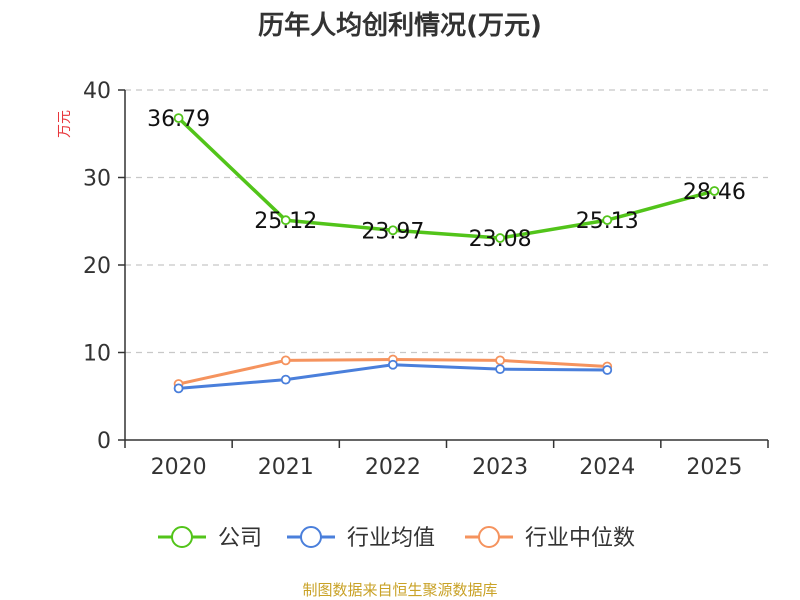  I want to click on data-point-s0-2023, so click(500, 238).